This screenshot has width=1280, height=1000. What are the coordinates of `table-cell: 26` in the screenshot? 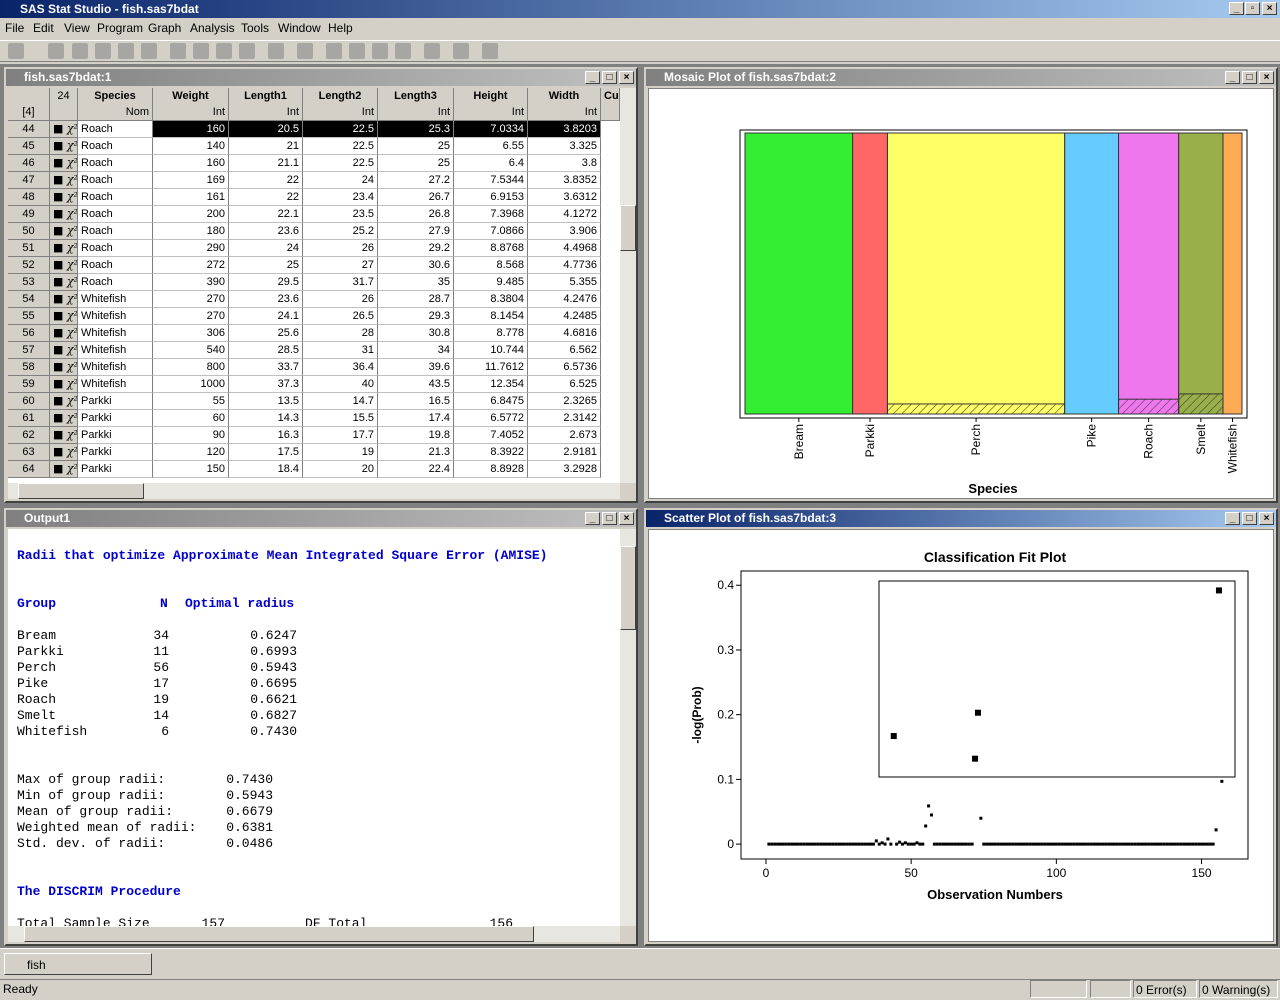 It's located at (340, 299).